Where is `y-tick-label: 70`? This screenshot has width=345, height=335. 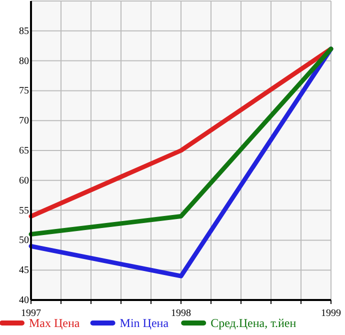
y-tick-label: 70 is located at coordinates (24, 121).